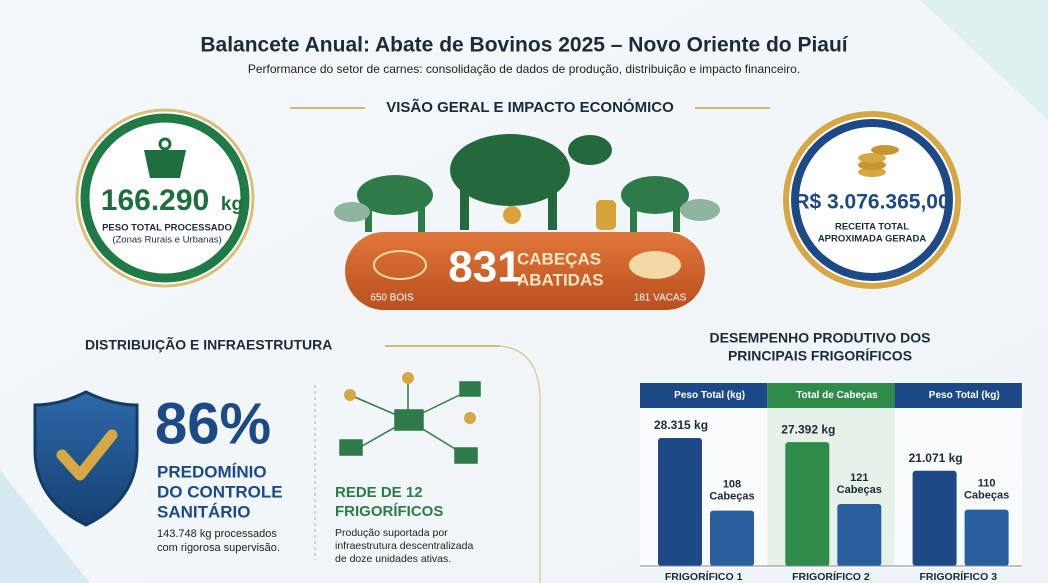 This screenshot has height=583, width=1048. I want to click on category-label: FRIGORÍFICO 2, so click(831, 576).